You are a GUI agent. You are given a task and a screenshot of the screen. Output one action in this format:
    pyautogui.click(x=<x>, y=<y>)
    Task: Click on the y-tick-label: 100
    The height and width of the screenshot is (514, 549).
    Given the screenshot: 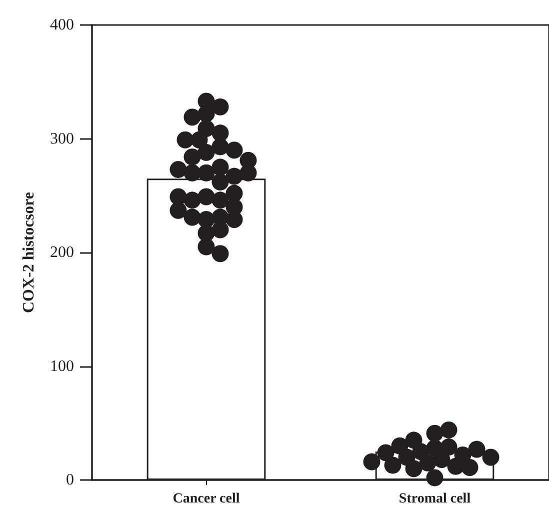 What is the action you would take?
    pyautogui.click(x=62, y=366)
    